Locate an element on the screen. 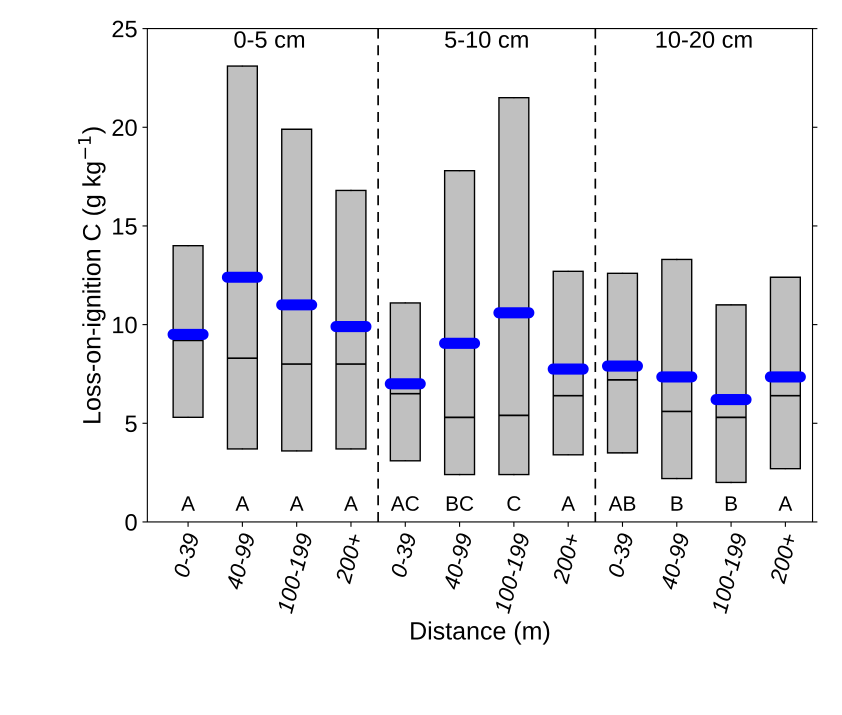  y-tick-label: 15 is located at coordinates (125, 226).